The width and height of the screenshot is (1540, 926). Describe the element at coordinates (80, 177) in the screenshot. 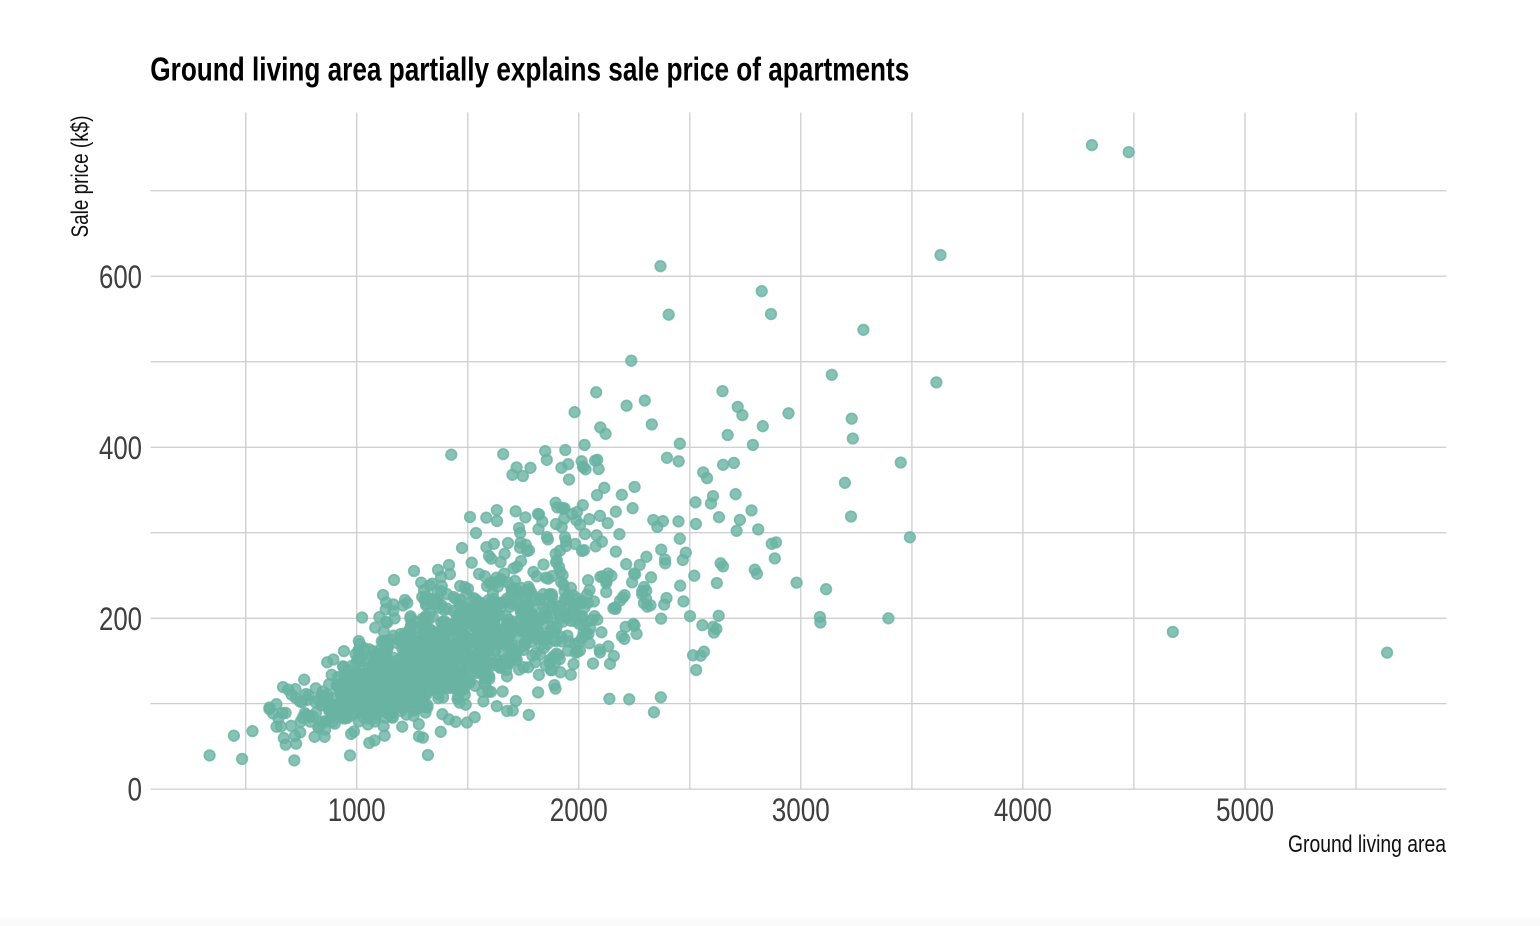

I see `svg-text: Sale price (k$)` at that location.